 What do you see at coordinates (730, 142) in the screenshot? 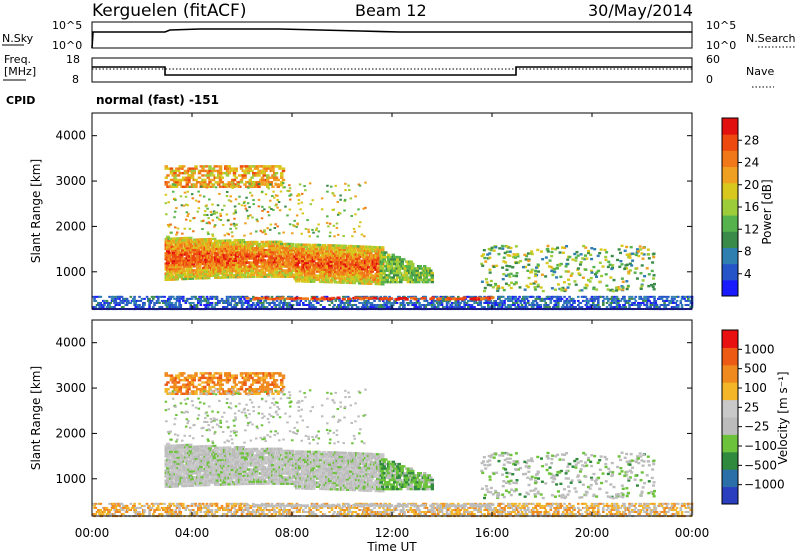
I see `power-colorbar-swatch` at bounding box center [730, 142].